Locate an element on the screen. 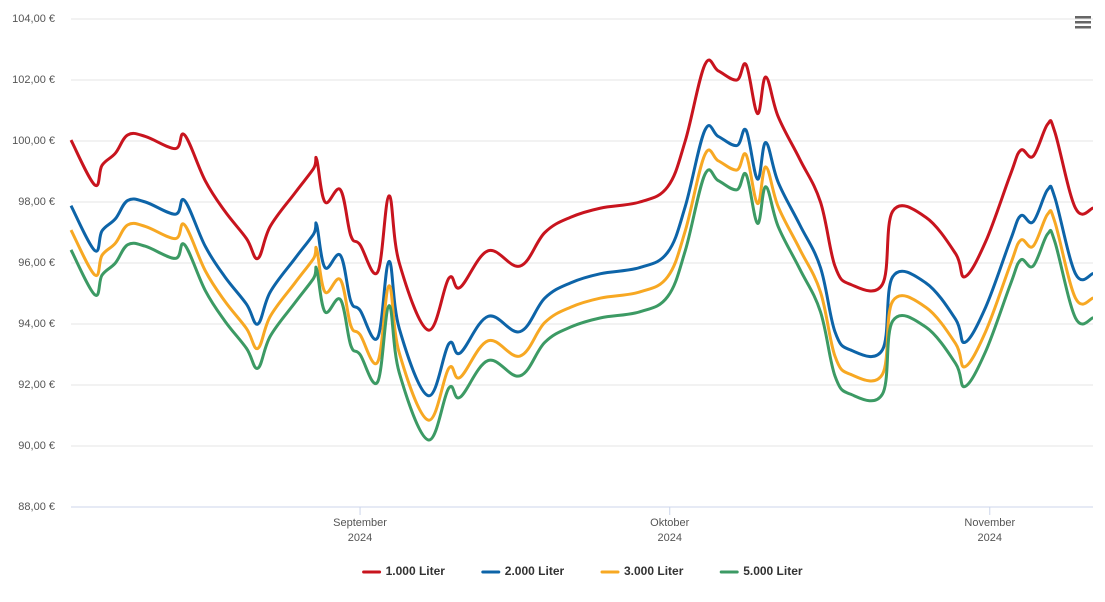 The width and height of the screenshot is (1105, 602). legend-label: 2.000 Liter is located at coordinates (535, 571).